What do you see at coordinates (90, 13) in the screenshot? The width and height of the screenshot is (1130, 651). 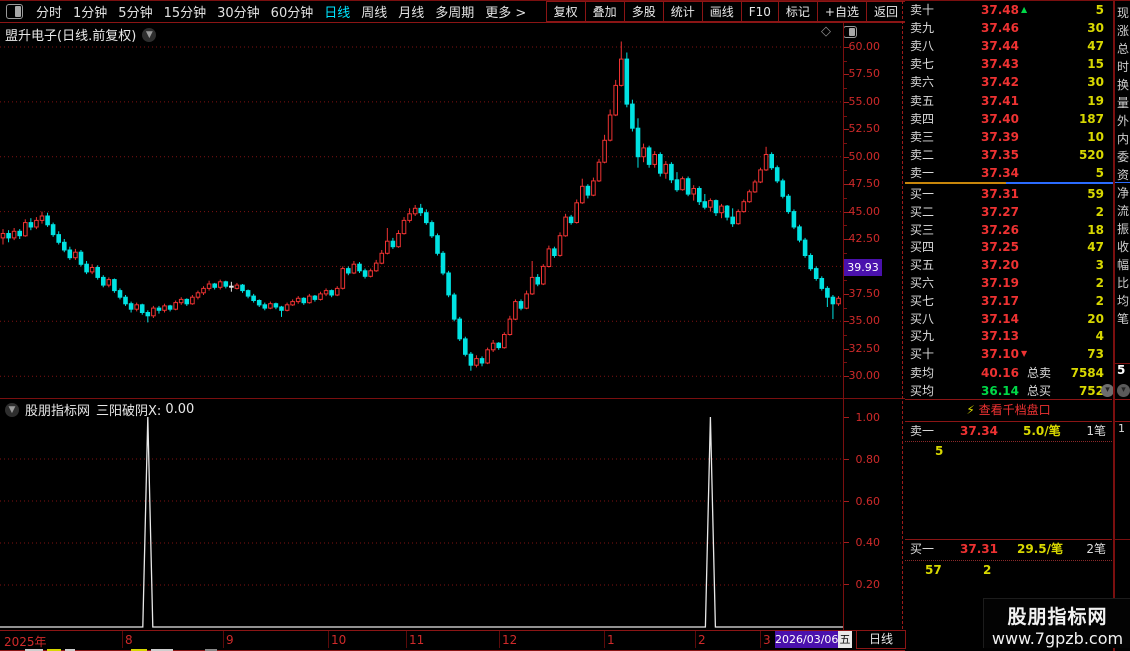 I see `period-tab-1分钟: 1分钟` at bounding box center [90, 13].